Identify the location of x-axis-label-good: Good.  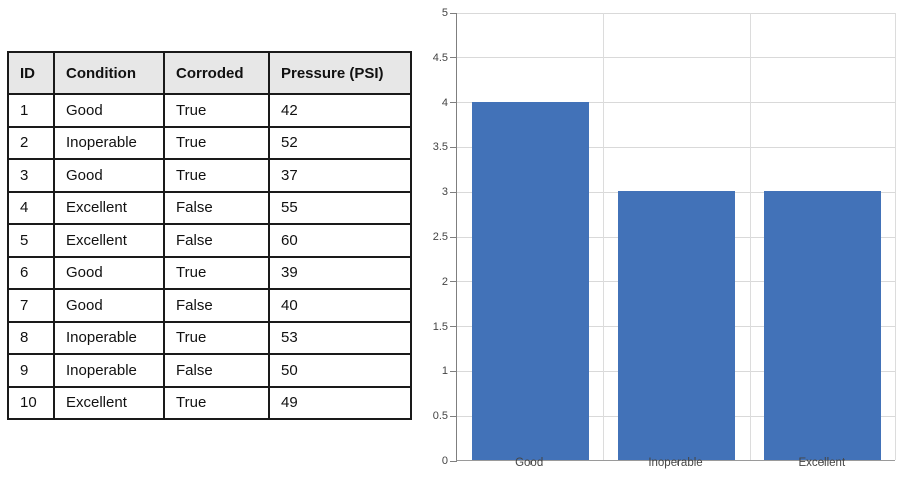
(529, 463).